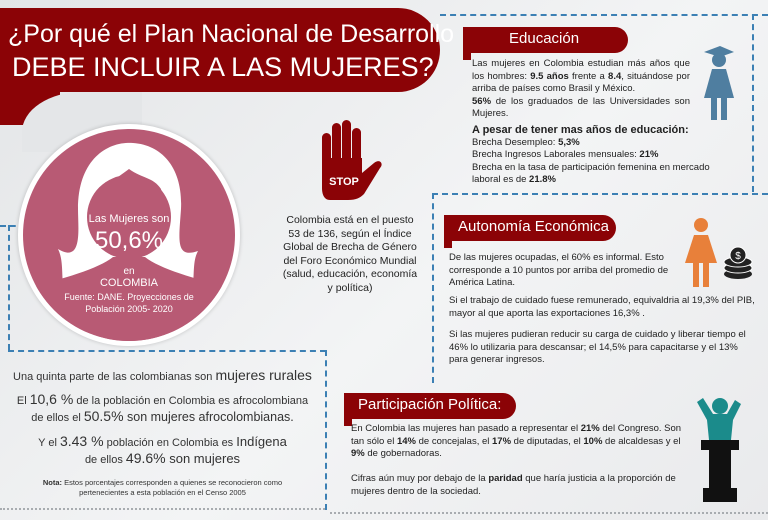  Describe the element at coordinates (231, 34) in the screenshot. I see `title-line-1: ¿Por qué el Plan Nacional de Desarrollo` at that location.